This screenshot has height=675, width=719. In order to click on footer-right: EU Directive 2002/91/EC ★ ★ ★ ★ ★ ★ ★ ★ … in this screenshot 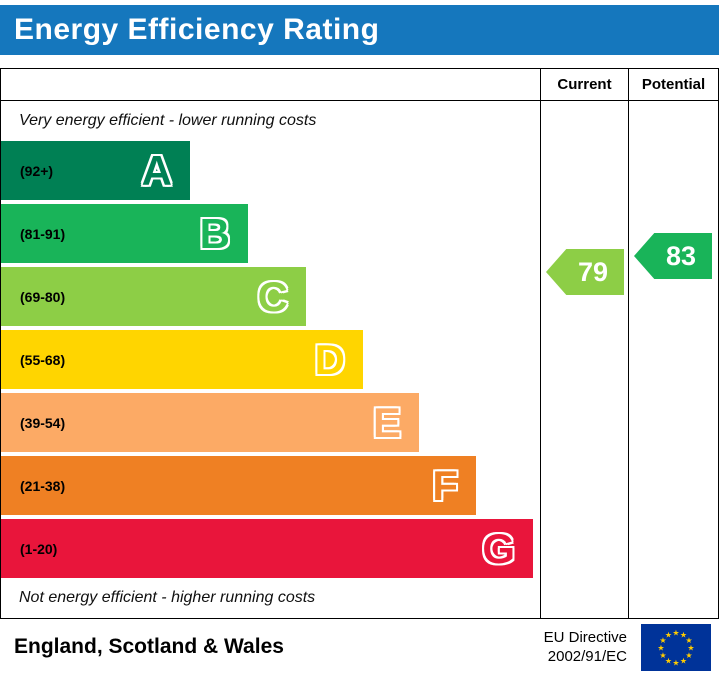, I will do `click(627, 647)`.